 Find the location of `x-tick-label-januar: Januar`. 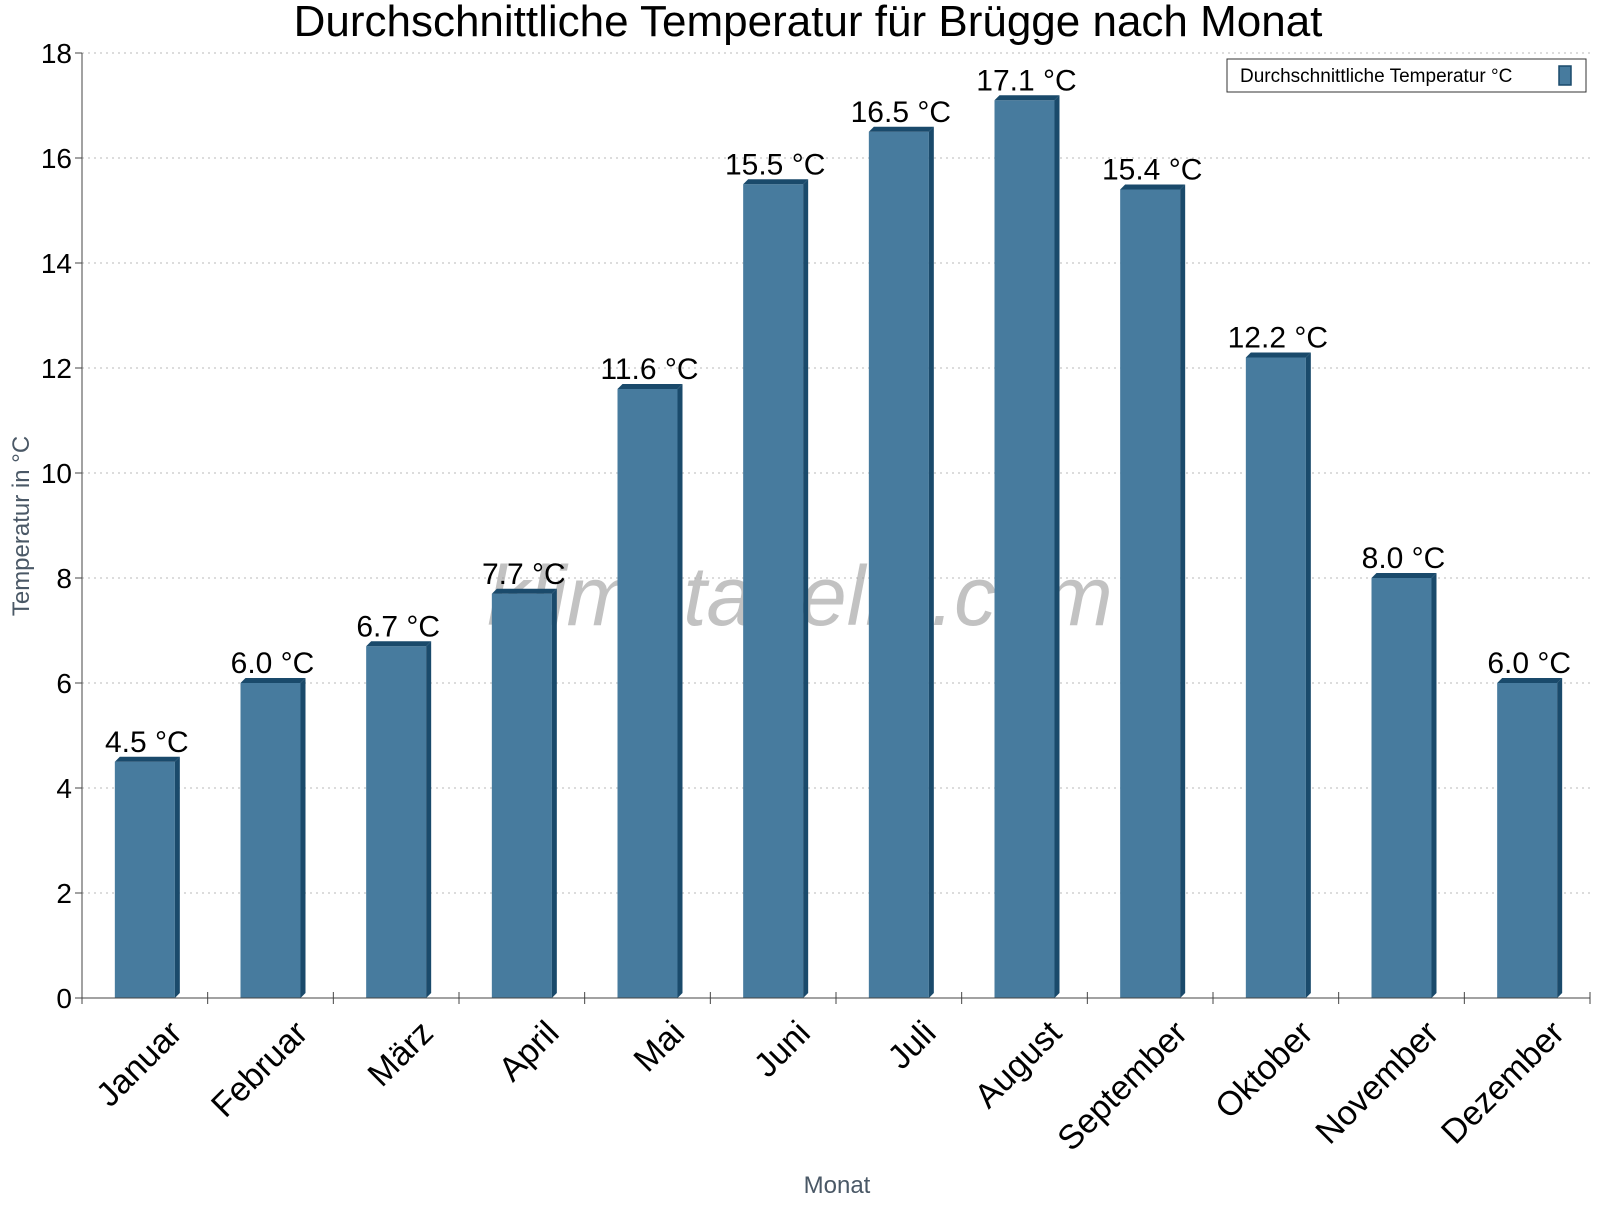

x-tick-label-januar: Januar is located at coordinates (139, 1064).